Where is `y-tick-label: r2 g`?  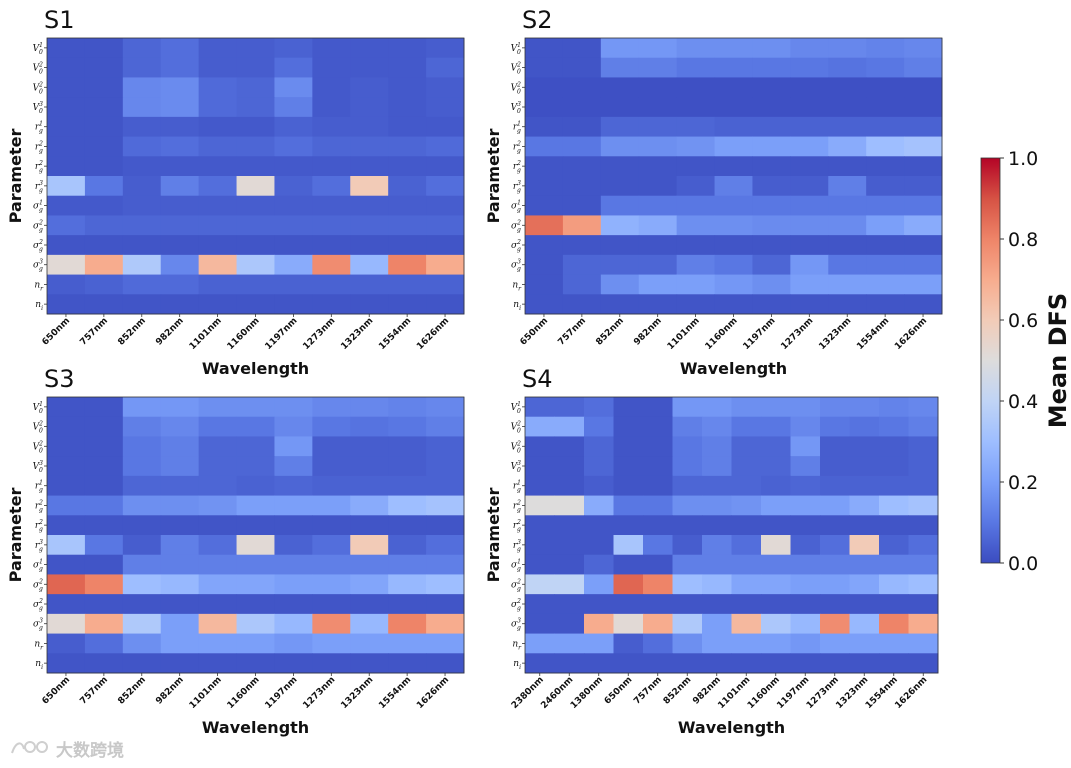
y-tick-label: r2 g is located at coordinates (39, 526).